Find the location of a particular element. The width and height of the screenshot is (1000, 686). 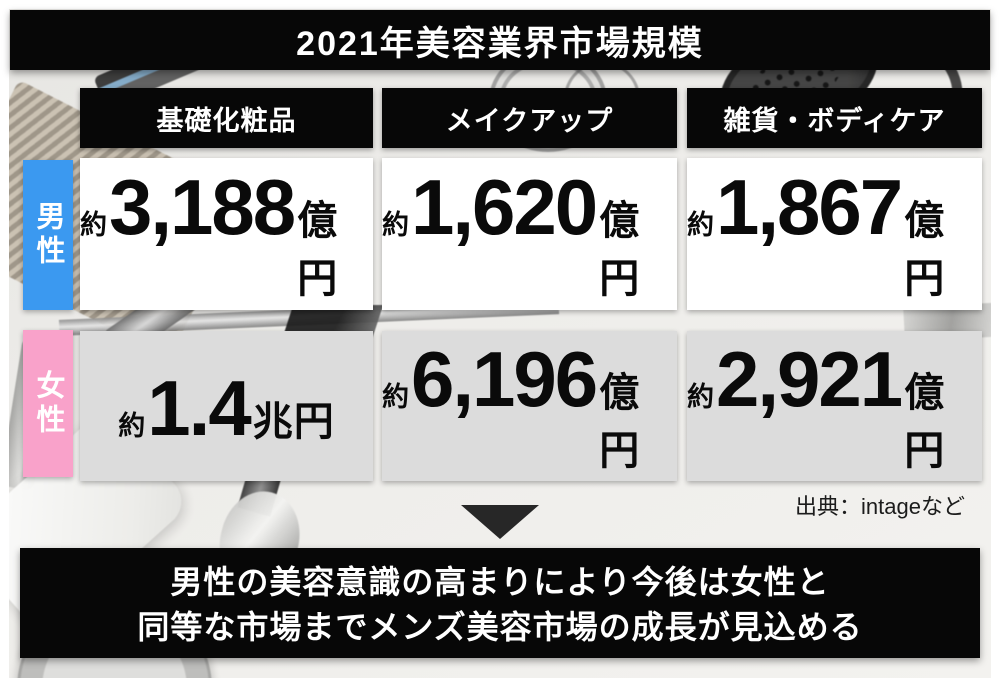

conclusion-line2: 同等な市場までメンズ美容市場の成長が見込める is located at coordinates (500, 627).